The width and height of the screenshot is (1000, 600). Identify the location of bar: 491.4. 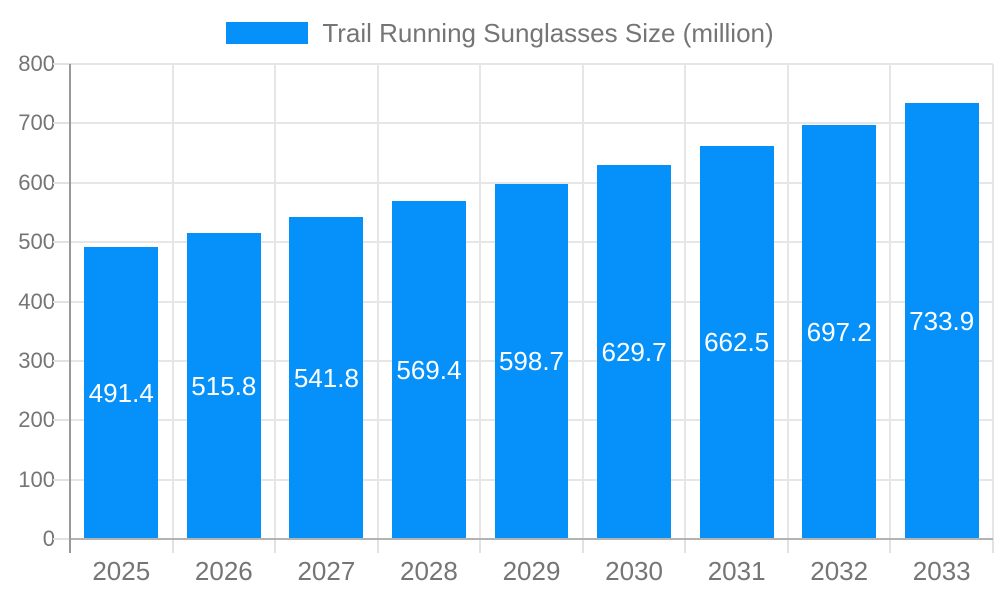
(121, 393).